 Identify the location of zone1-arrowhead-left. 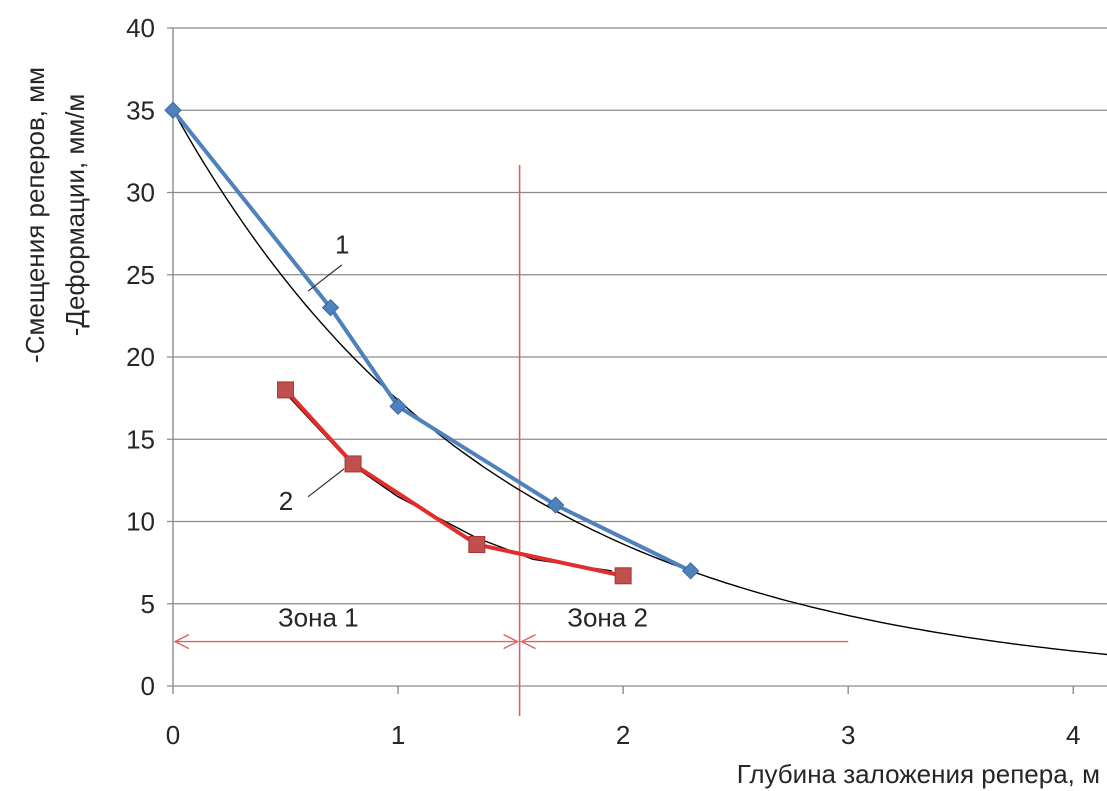
(181, 641).